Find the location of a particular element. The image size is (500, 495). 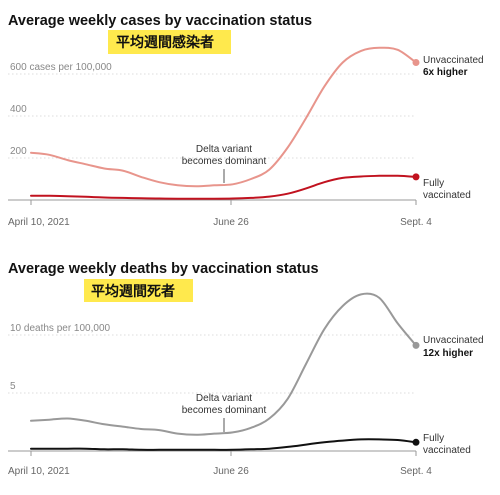

deaths-callout-highlight is located at coordinates (138, 290).